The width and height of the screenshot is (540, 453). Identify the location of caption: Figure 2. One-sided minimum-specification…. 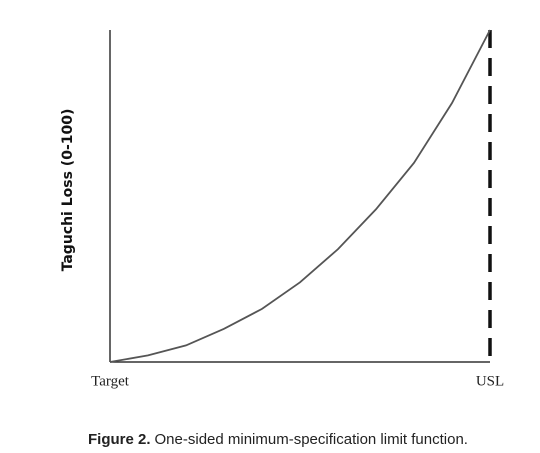
(278, 439).